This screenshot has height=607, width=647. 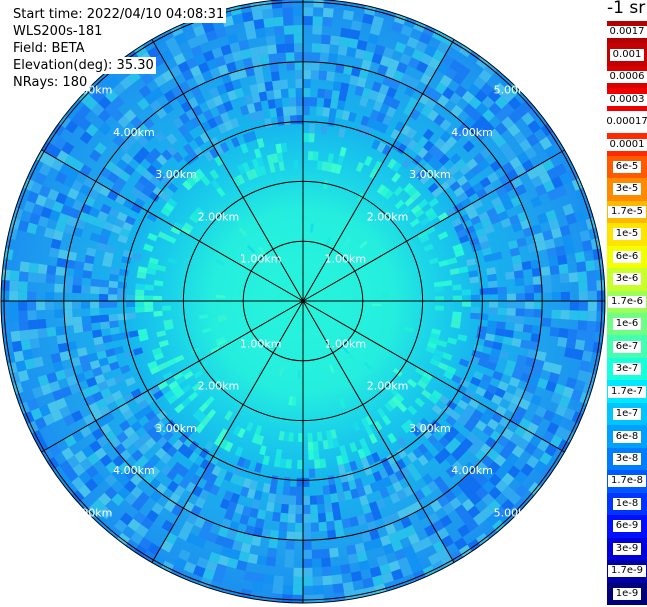 What do you see at coordinates (626, 32) in the screenshot?
I see `colorbar-swatch: 0.0017` at bounding box center [626, 32].